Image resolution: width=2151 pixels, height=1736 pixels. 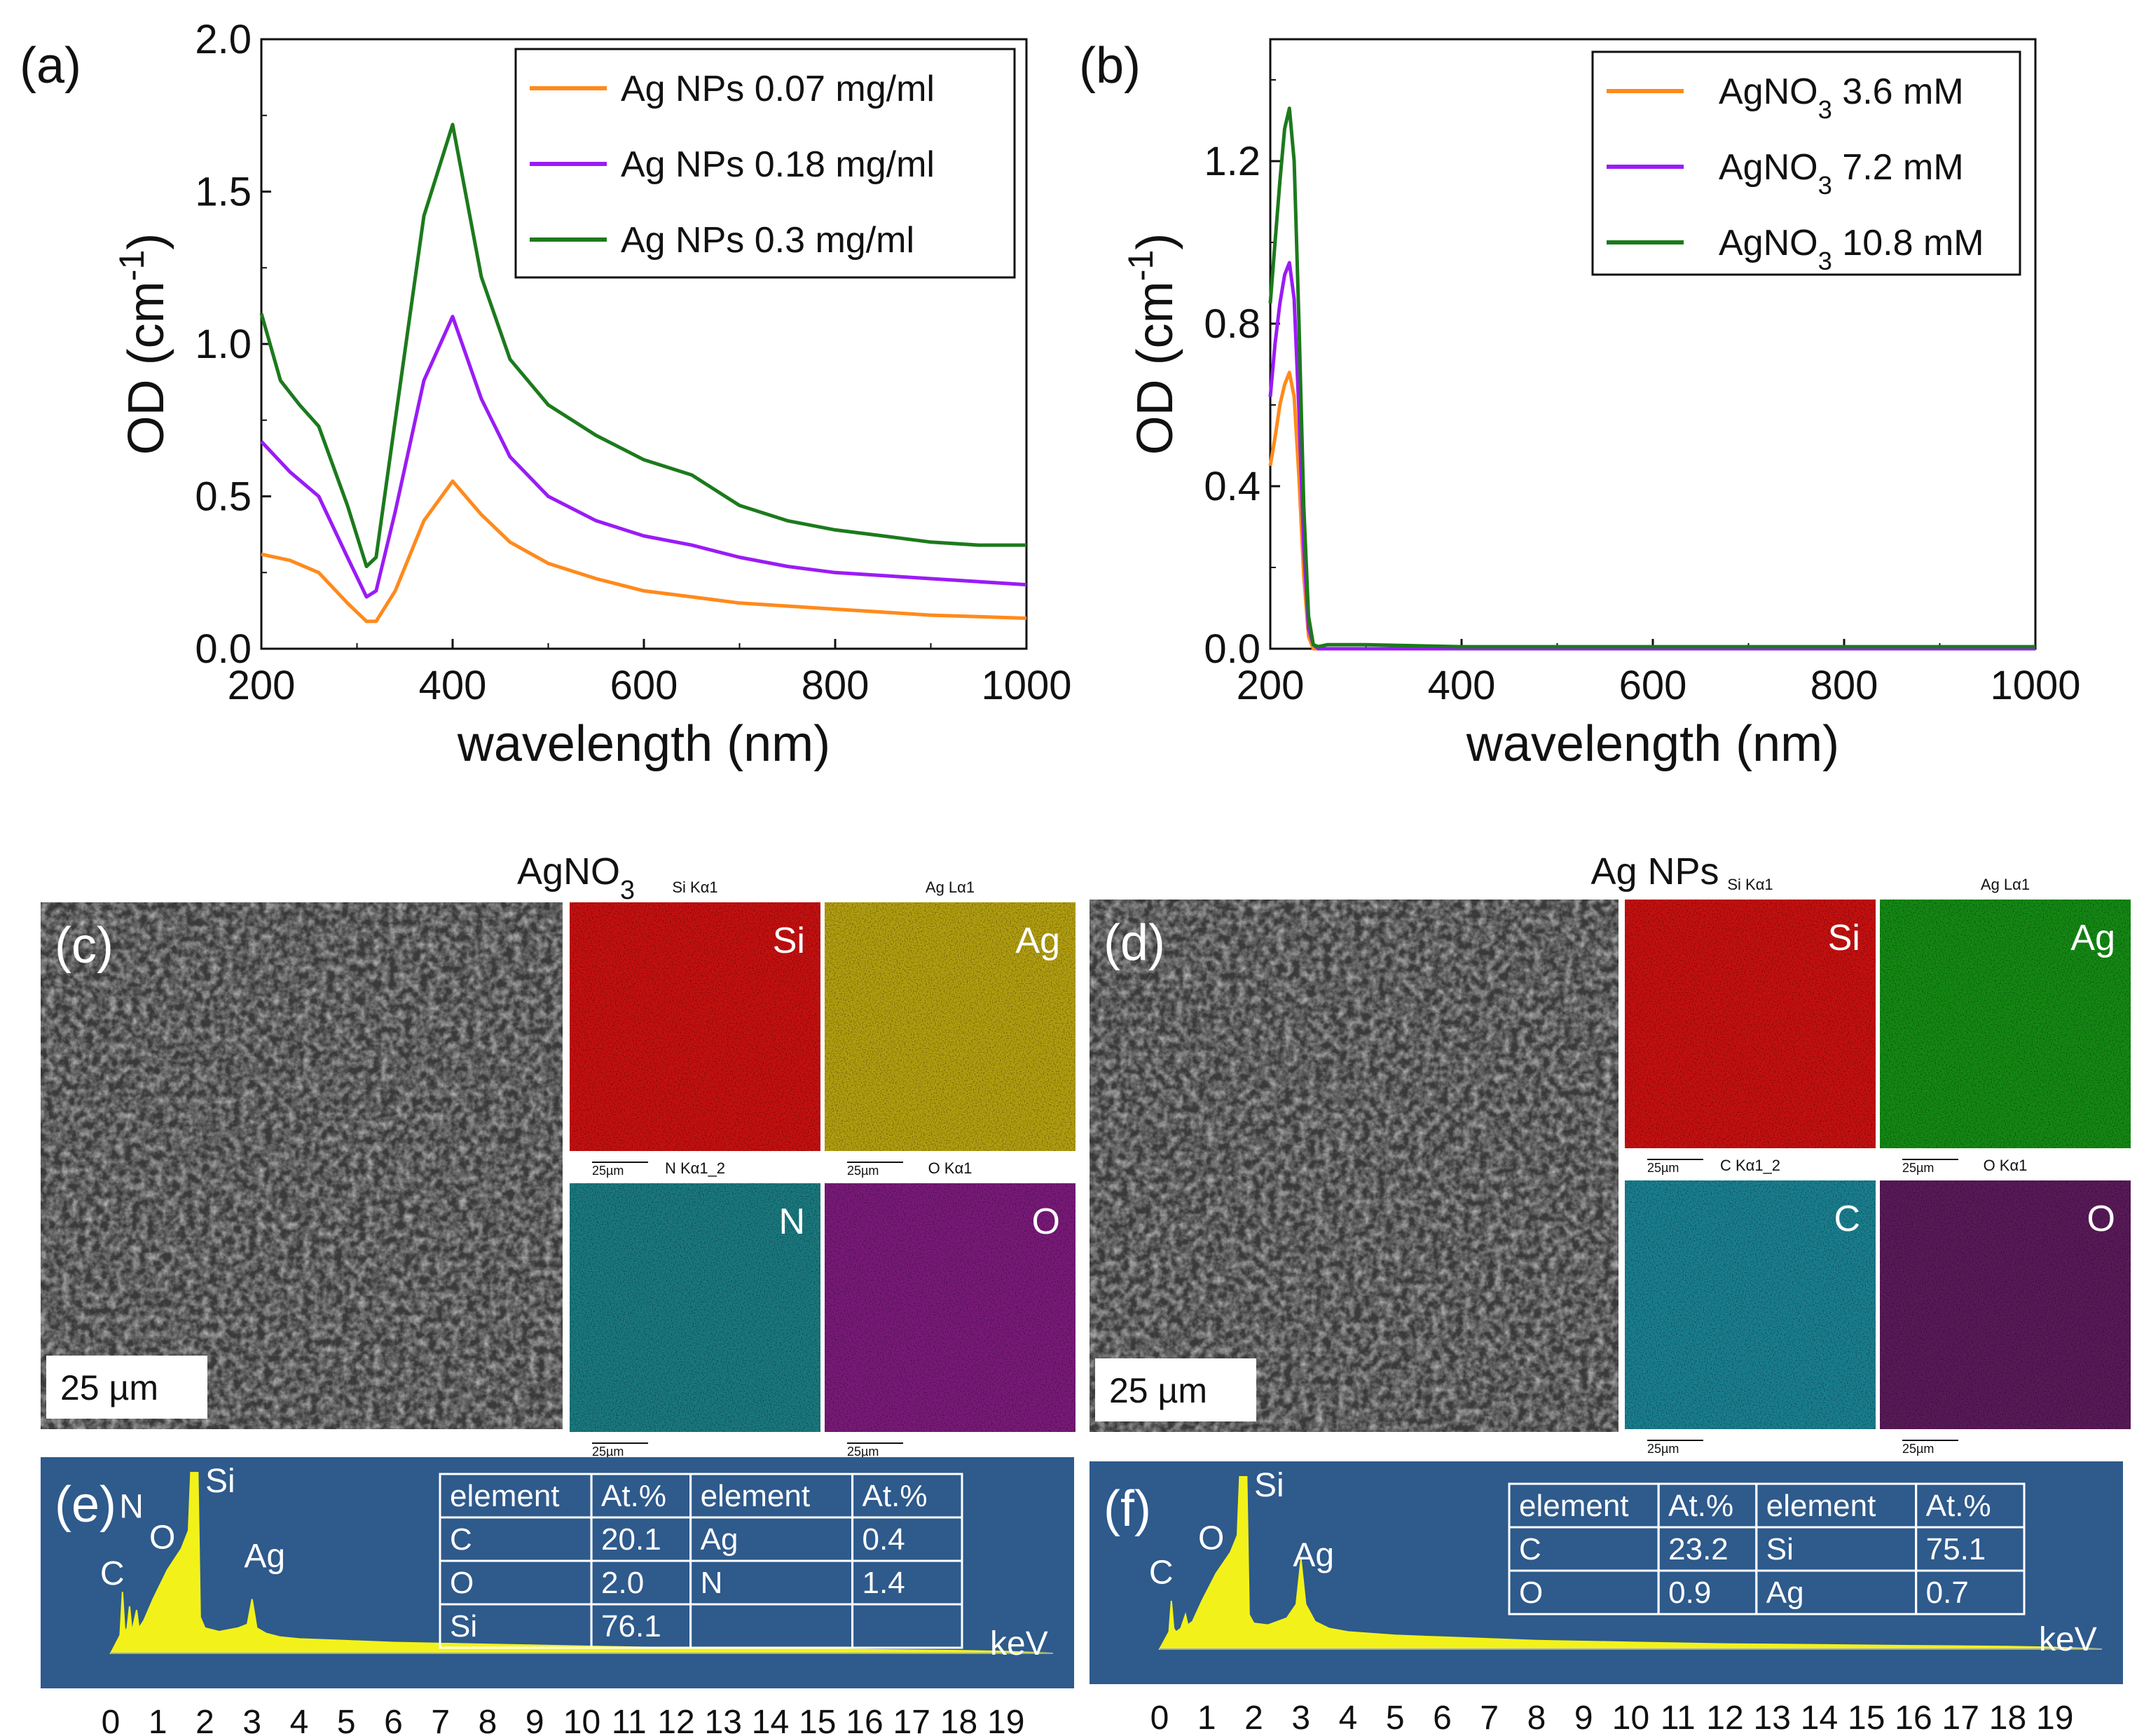 I want to click on scalebar-box, so click(x=1175, y=1389).